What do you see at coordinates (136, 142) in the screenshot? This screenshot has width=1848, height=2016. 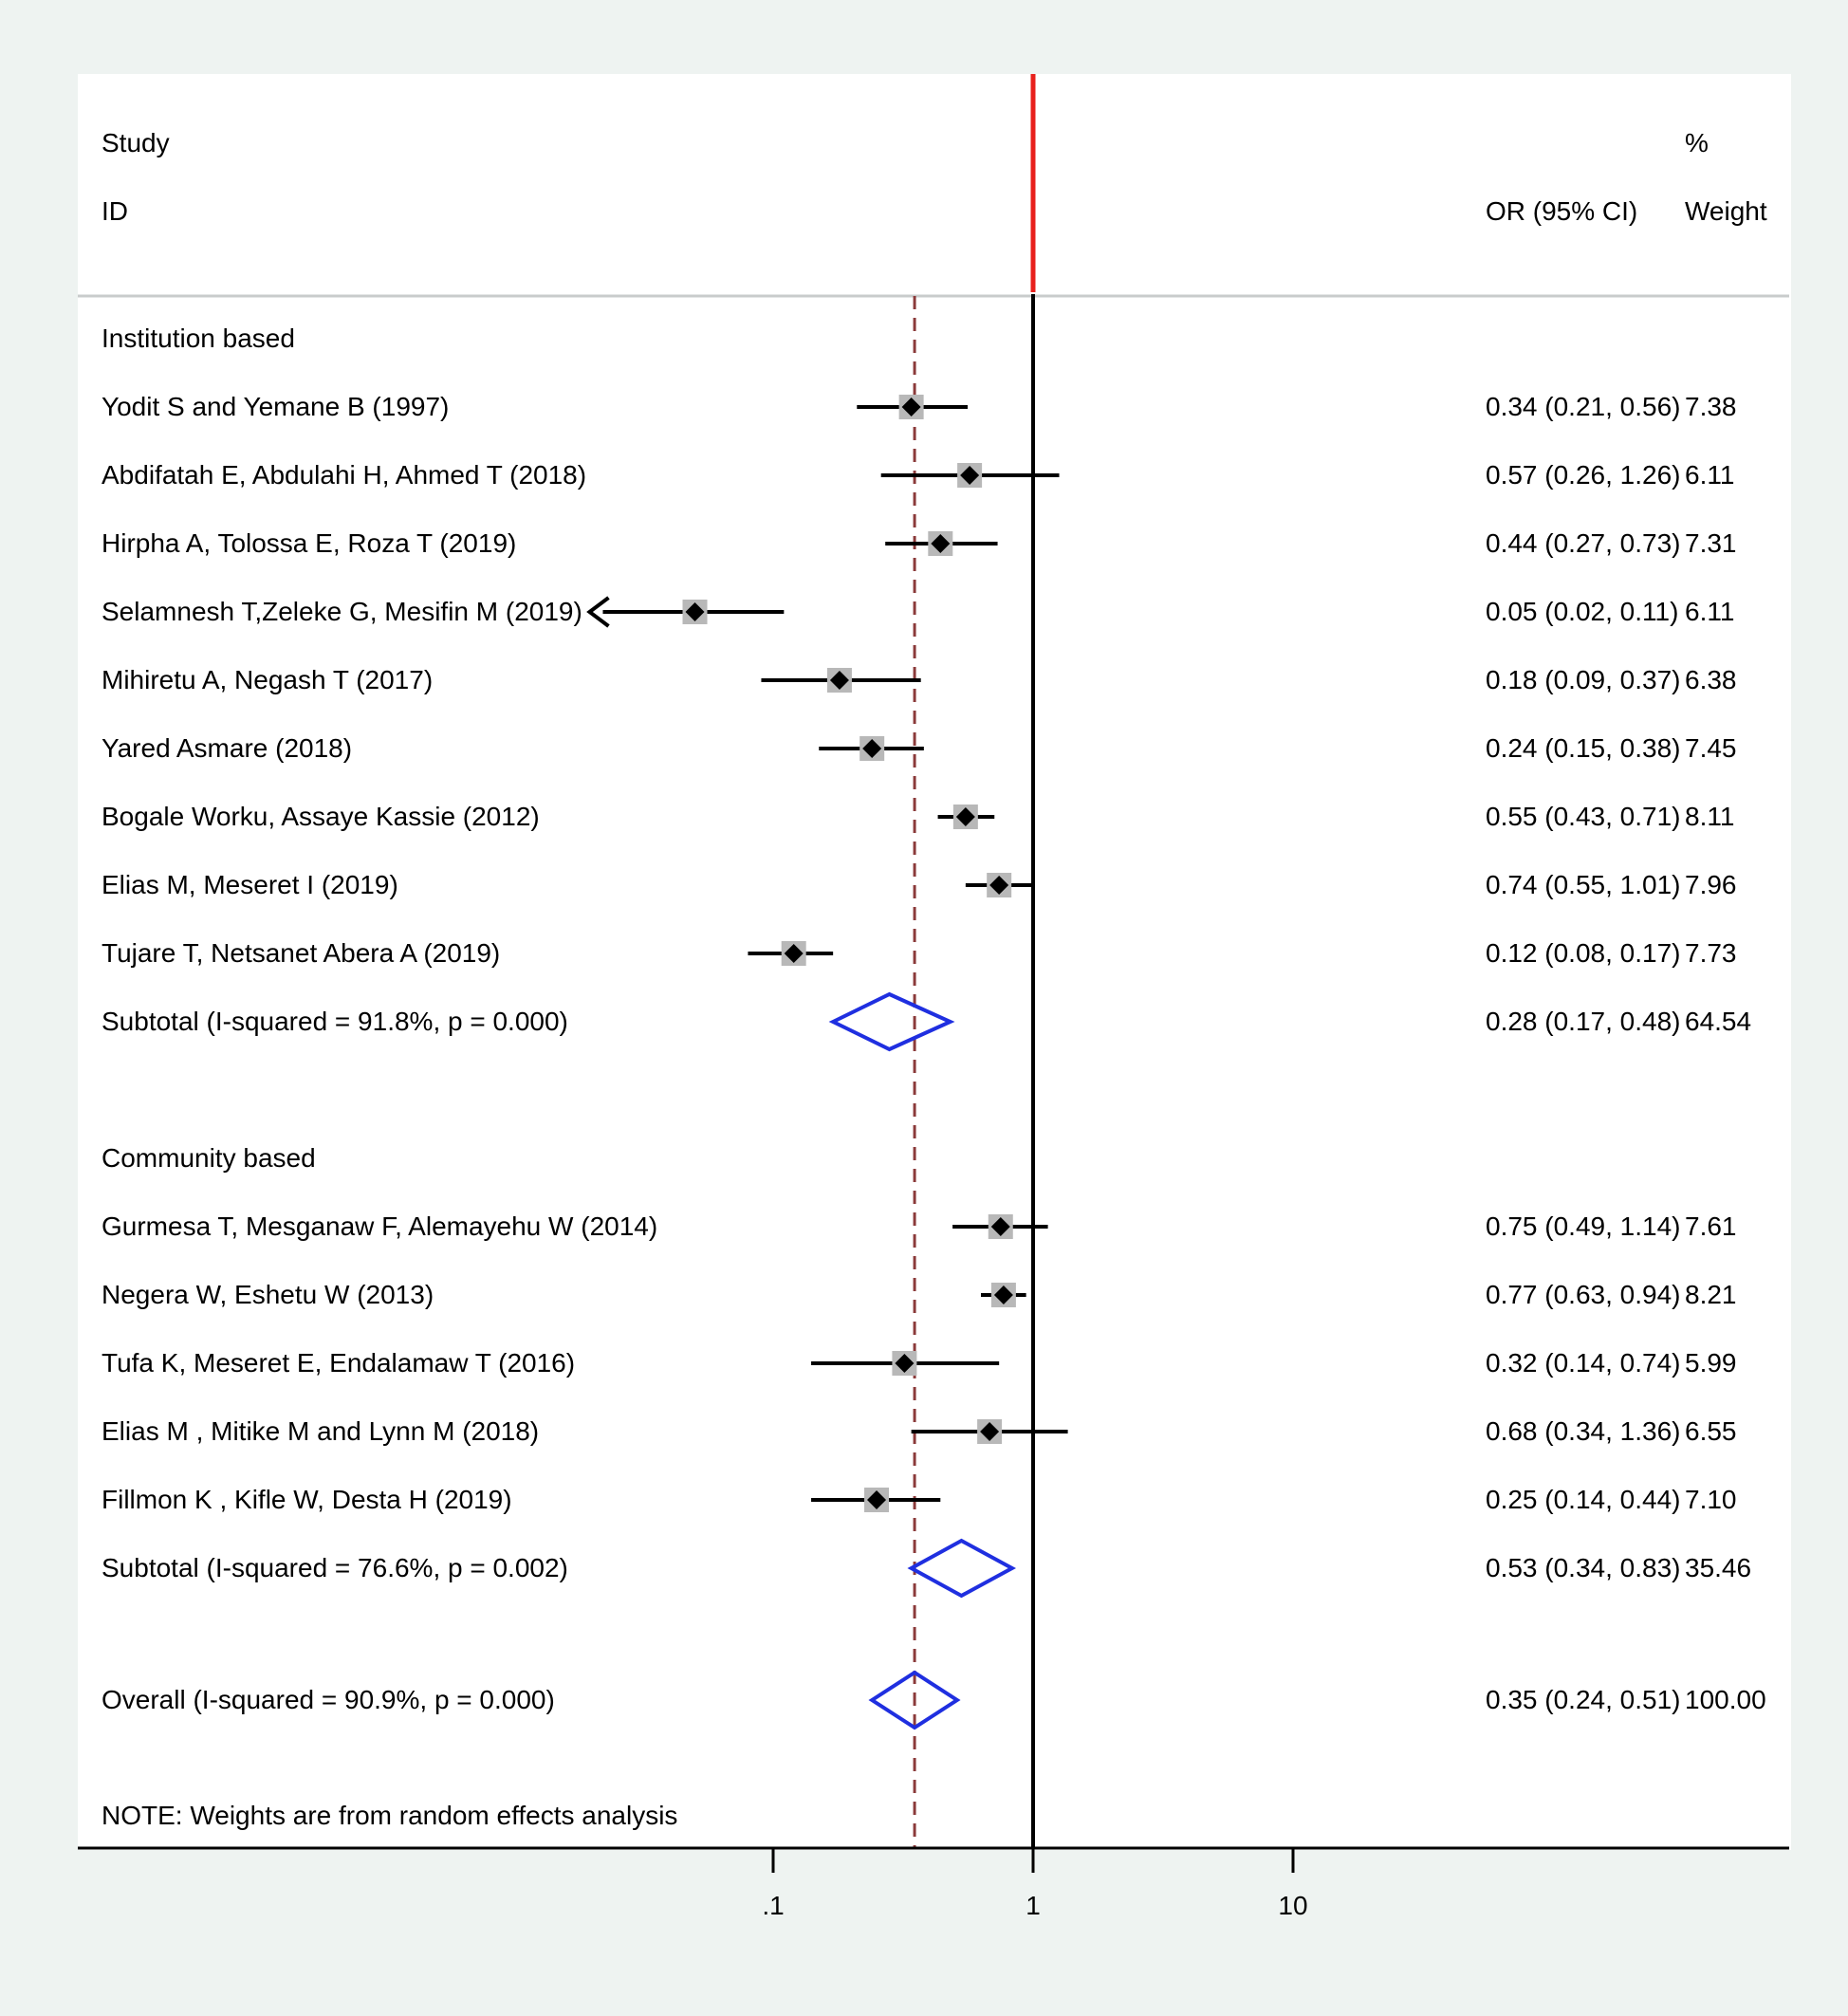 I see `header-study-label: Study` at bounding box center [136, 142].